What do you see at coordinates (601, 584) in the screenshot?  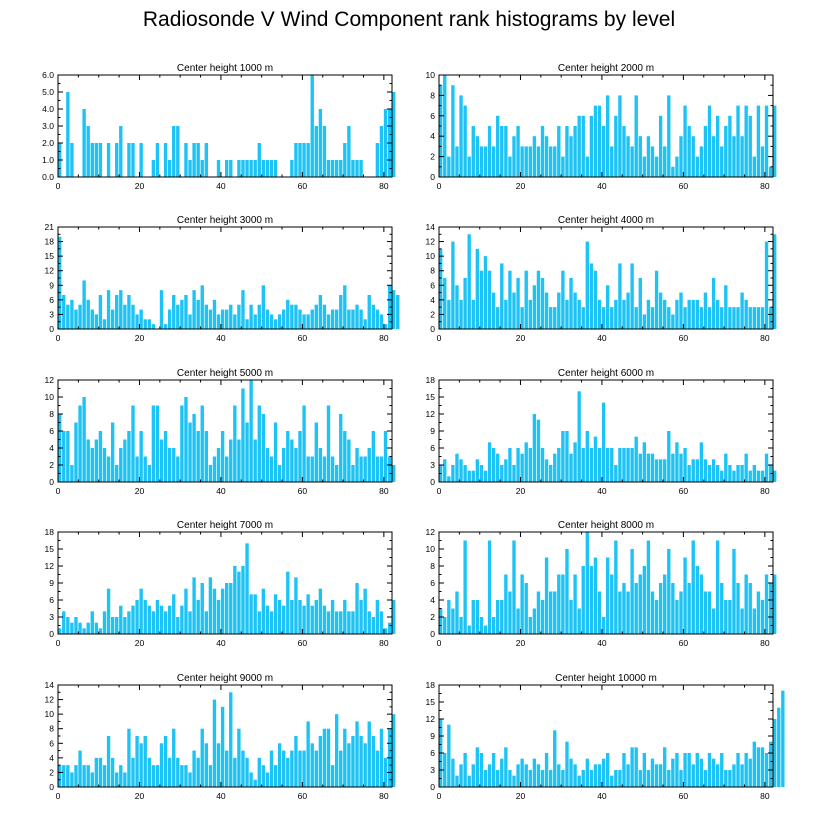 I see `histogram-panel-8: Center height 8000 m 0 2 4 6 8 10 12 0 20 40 60 80` at bounding box center [601, 584].